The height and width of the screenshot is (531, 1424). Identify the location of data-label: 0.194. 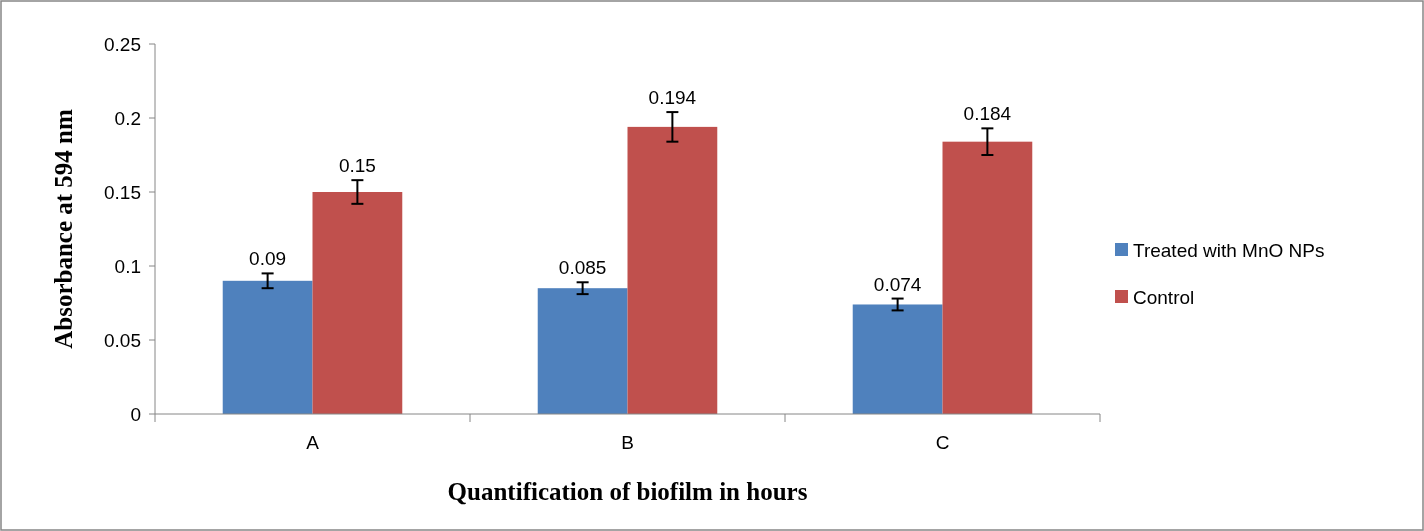
(672, 98).